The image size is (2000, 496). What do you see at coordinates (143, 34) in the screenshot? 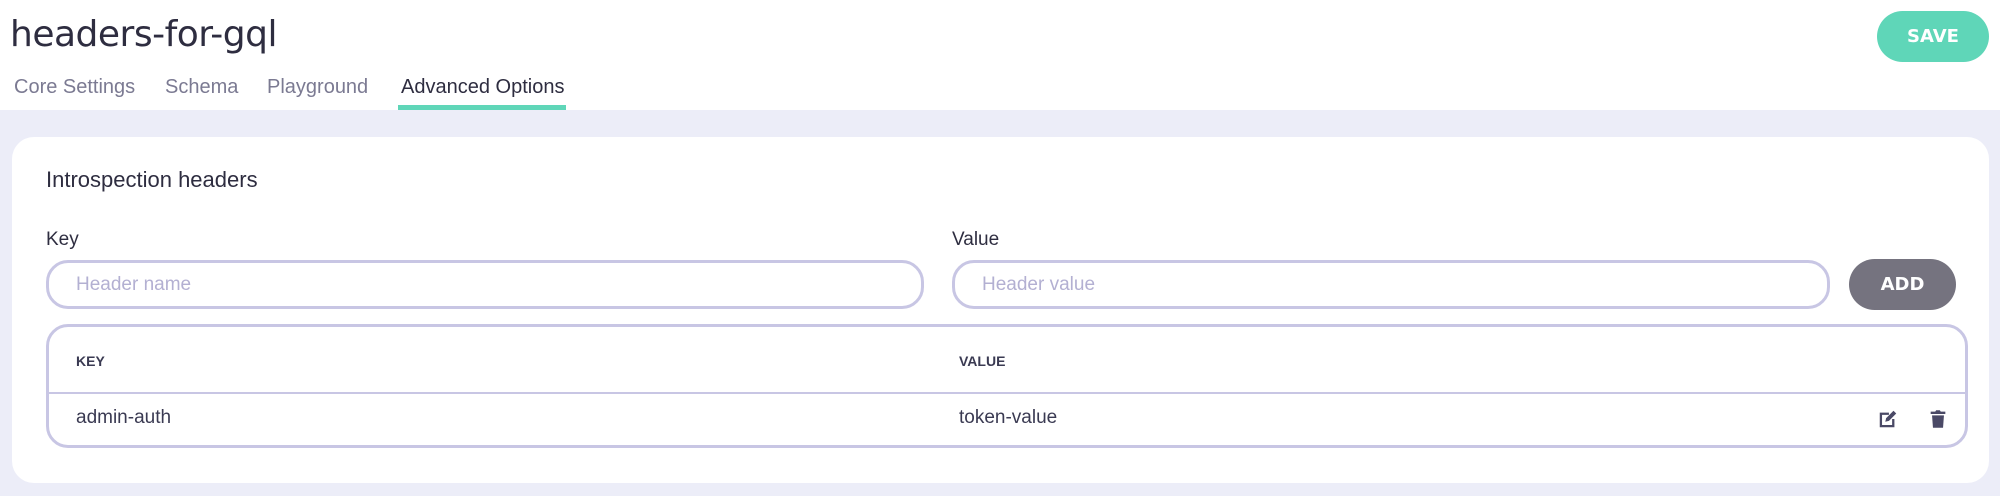
I see `page-title: headers-for-gql` at bounding box center [143, 34].